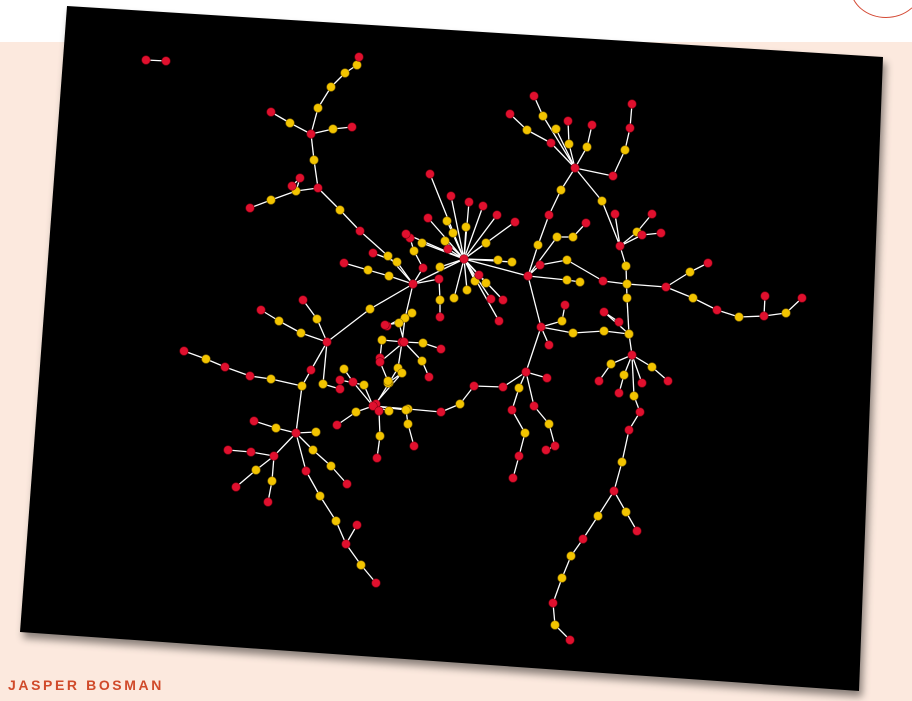 Image resolution: width=912 pixels, height=701 pixels. What do you see at coordinates (86, 685) in the screenshot?
I see `author-credit: JASPER BOSMAN` at bounding box center [86, 685].